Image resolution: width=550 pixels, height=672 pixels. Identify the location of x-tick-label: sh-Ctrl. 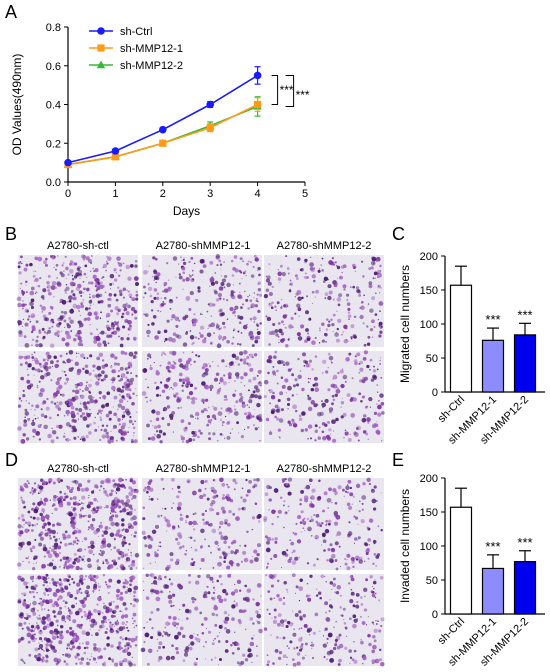
(451, 409).